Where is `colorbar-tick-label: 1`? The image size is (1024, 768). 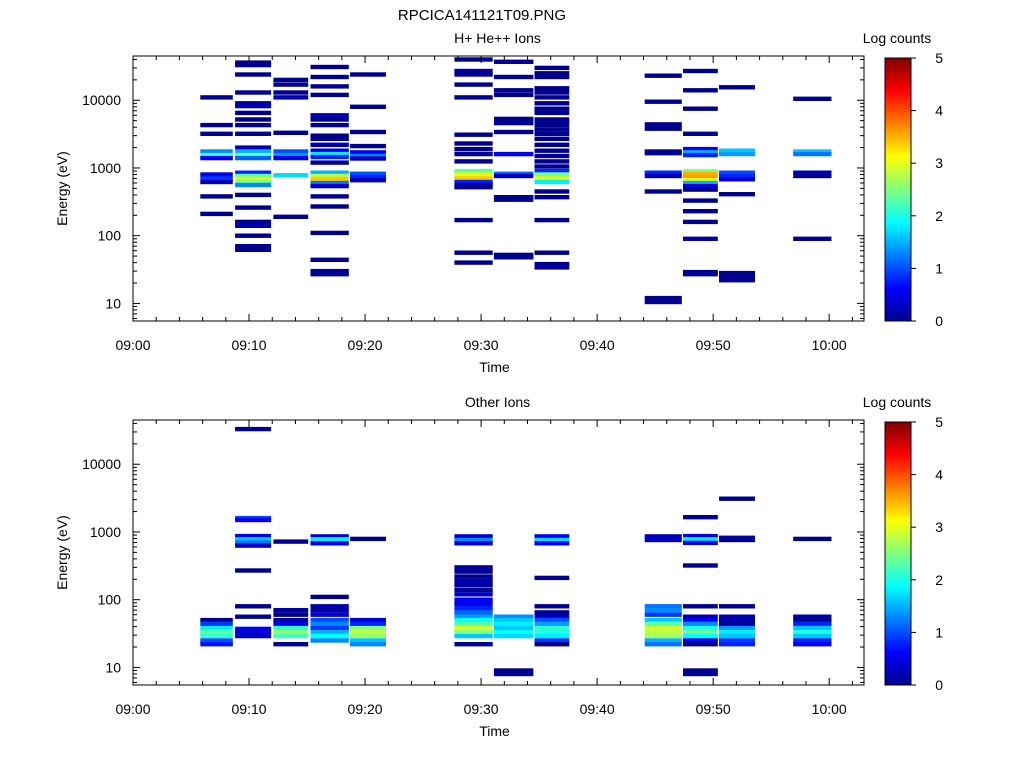 colorbar-tick-label: 1 is located at coordinates (939, 632).